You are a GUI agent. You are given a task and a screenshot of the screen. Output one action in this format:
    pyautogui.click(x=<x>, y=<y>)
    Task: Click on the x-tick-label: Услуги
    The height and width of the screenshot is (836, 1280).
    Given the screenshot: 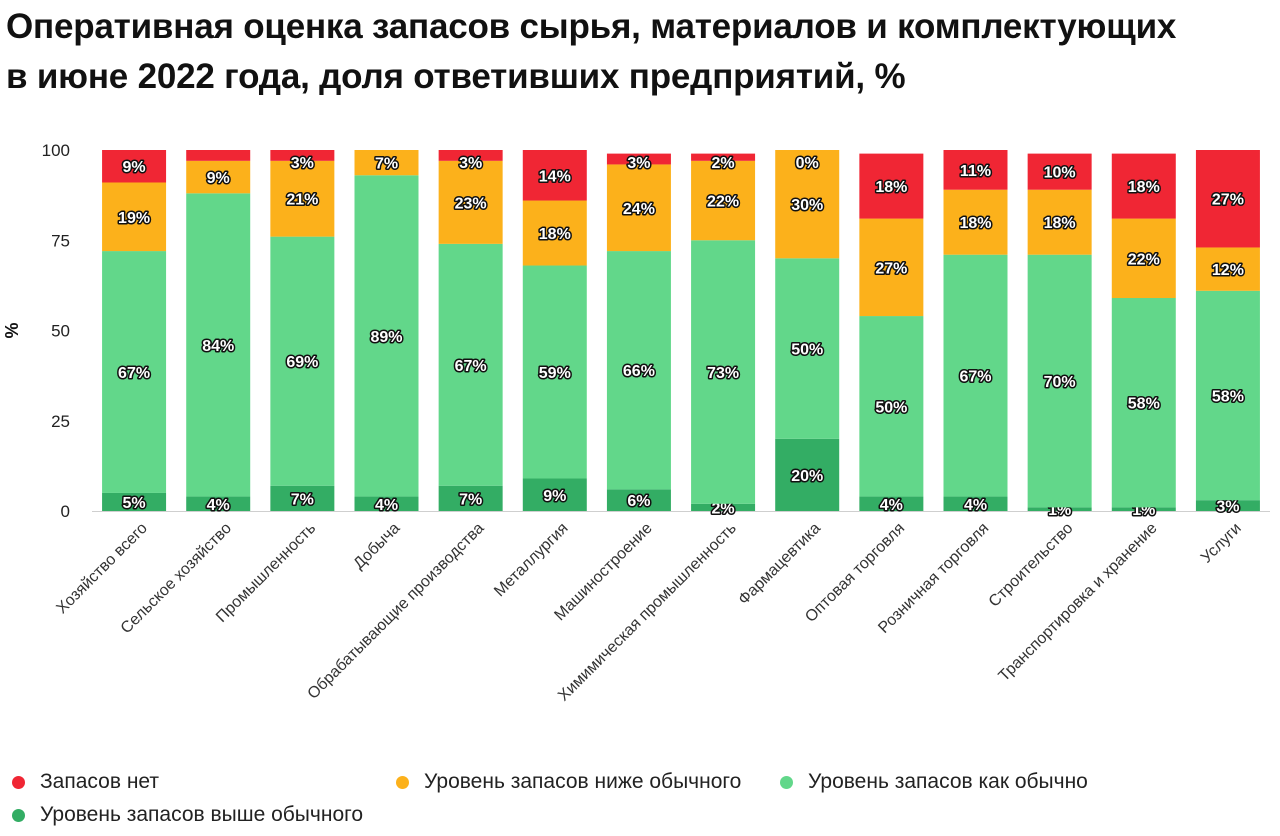 What is the action you would take?
    pyautogui.click(x=1221, y=543)
    